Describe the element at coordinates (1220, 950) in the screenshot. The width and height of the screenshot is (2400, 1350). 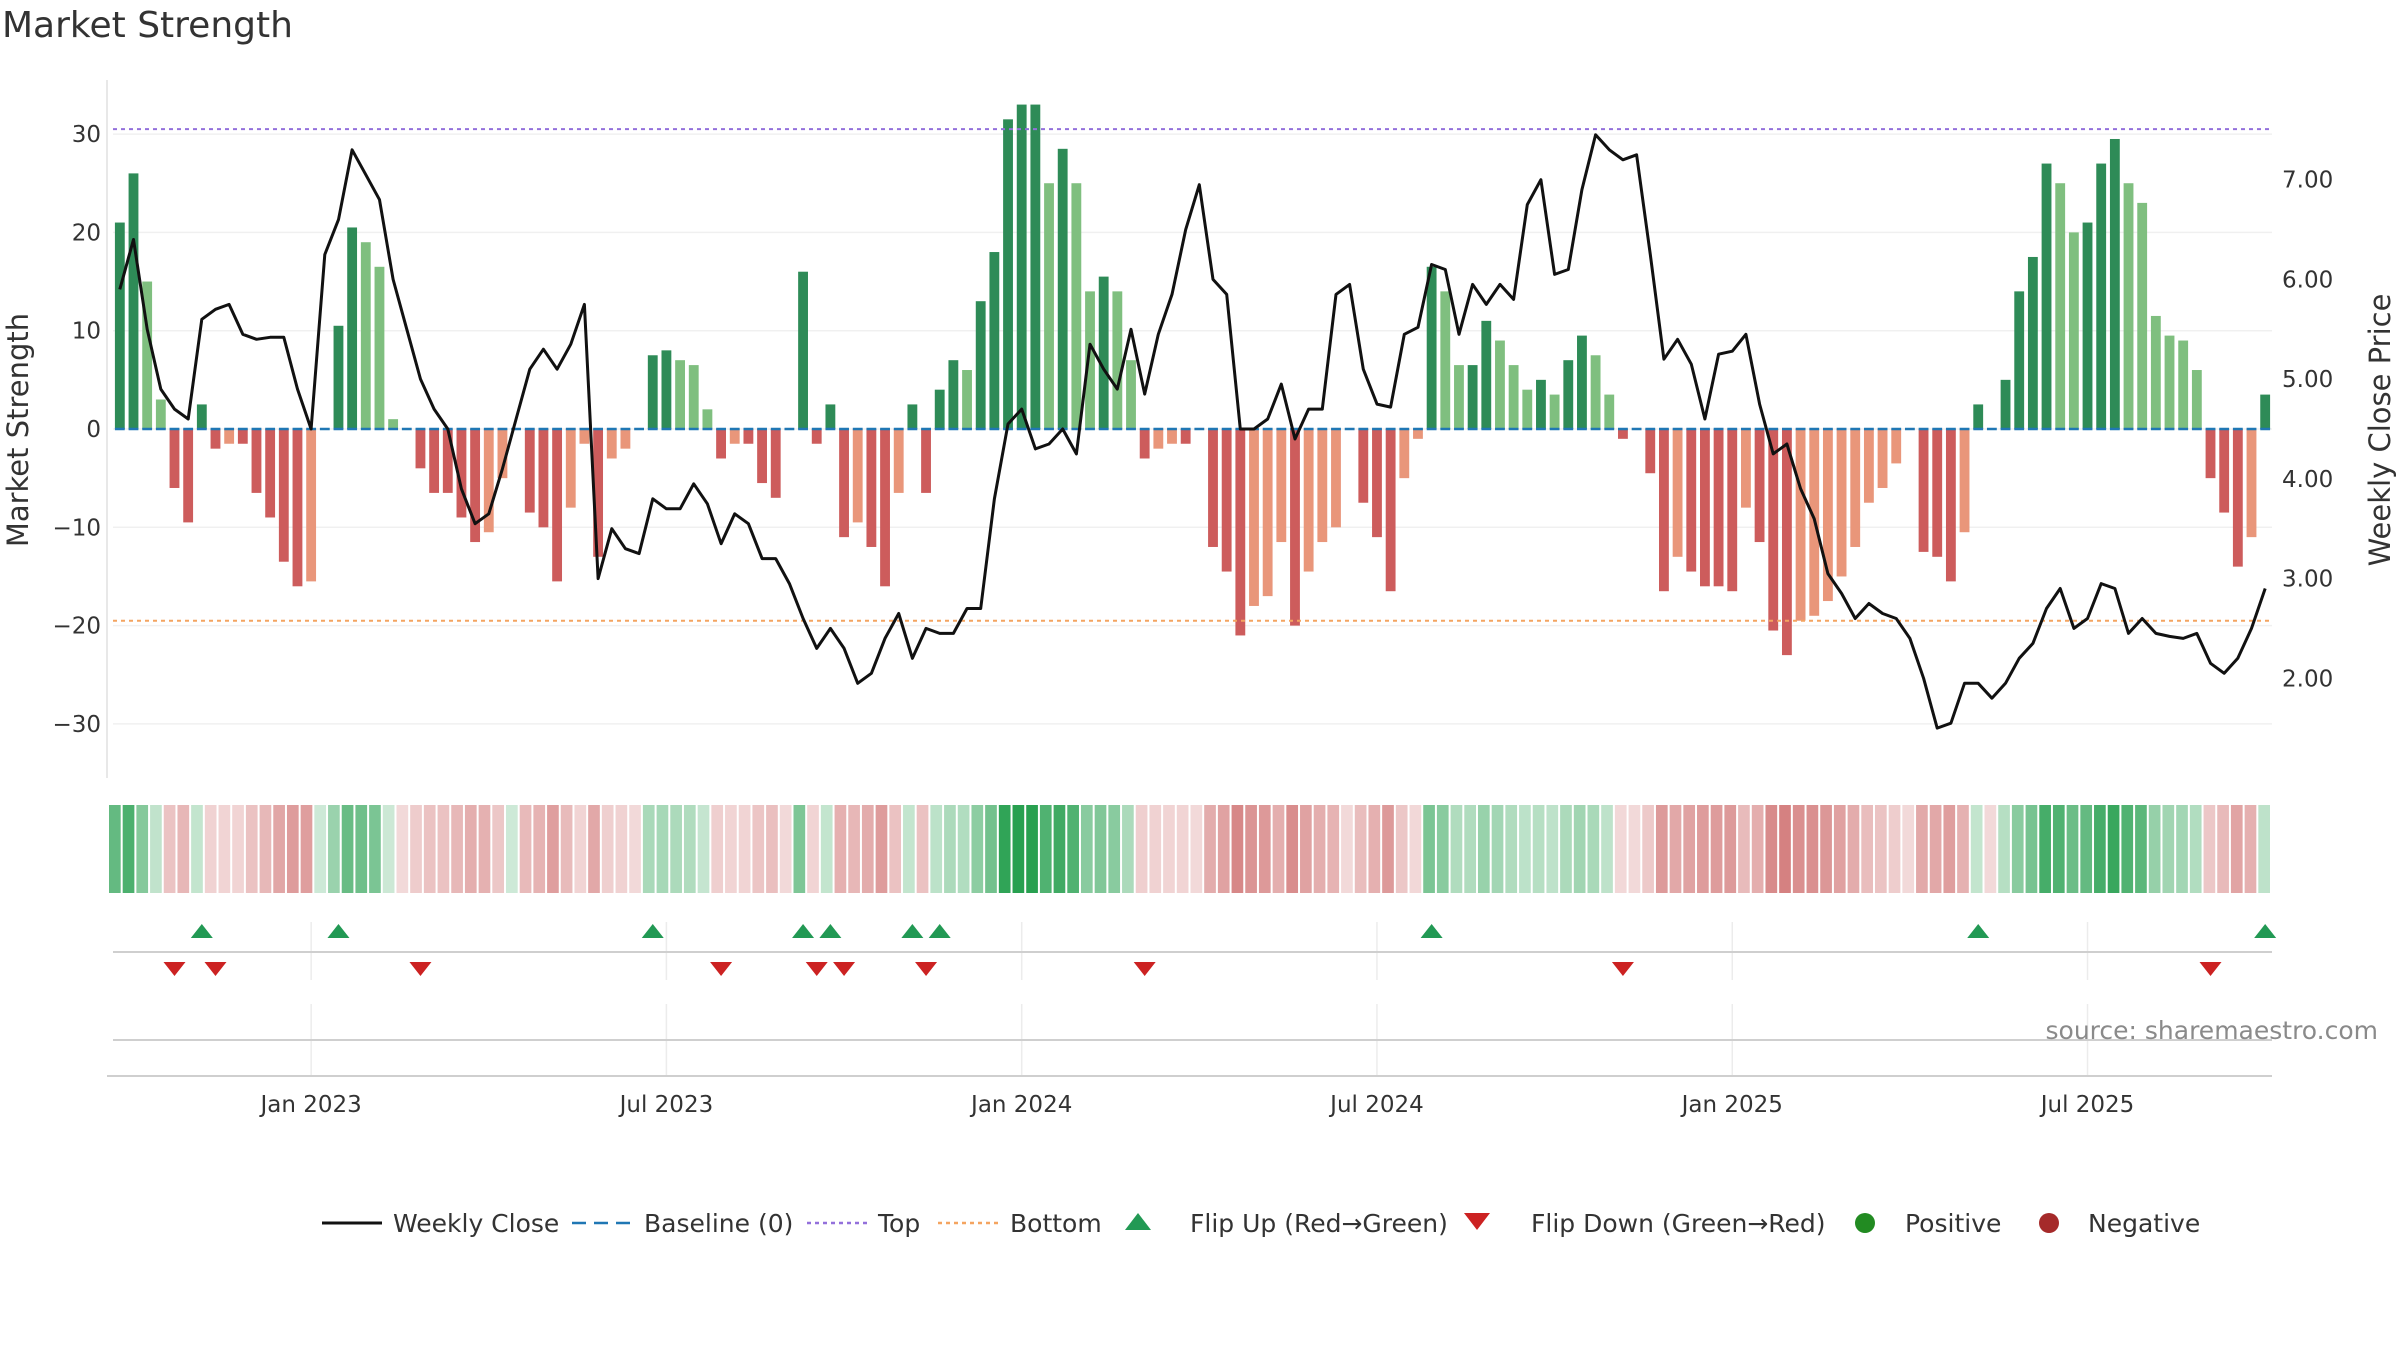
I see `flip-markers` at that location.